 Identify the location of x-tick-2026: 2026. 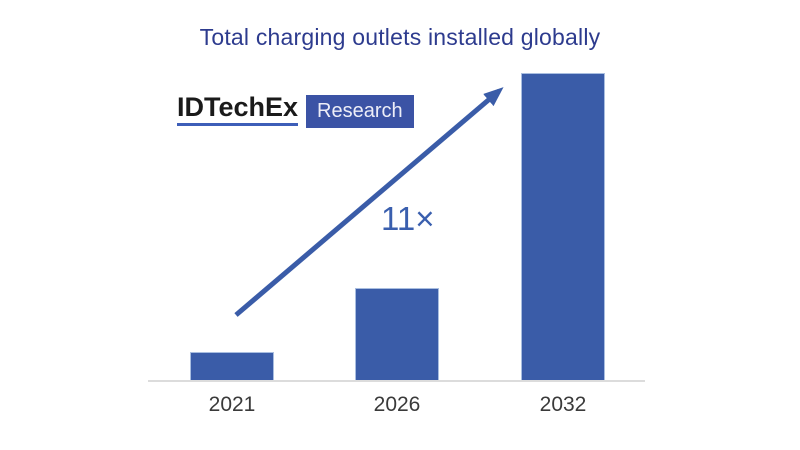
(397, 404).